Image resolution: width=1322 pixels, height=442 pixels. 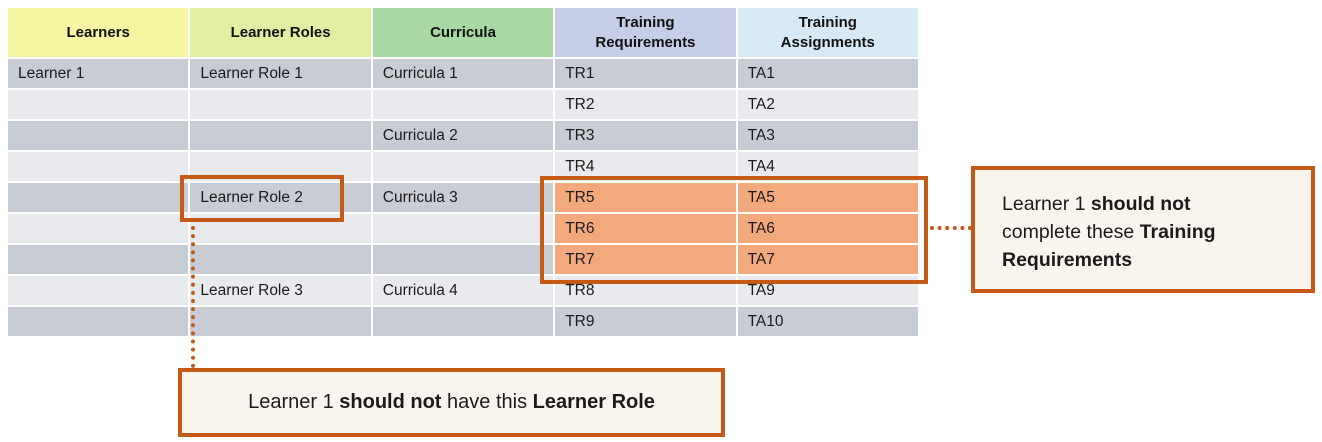 I want to click on callout-text-line: Requirements, so click(x=1067, y=260).